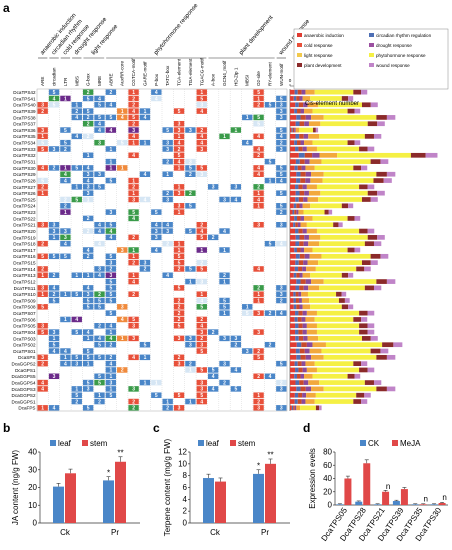 Image resolution: width=452 pixels, height=550 pixels. I want to click on element-column-label: O2-site, so click(258, 78).